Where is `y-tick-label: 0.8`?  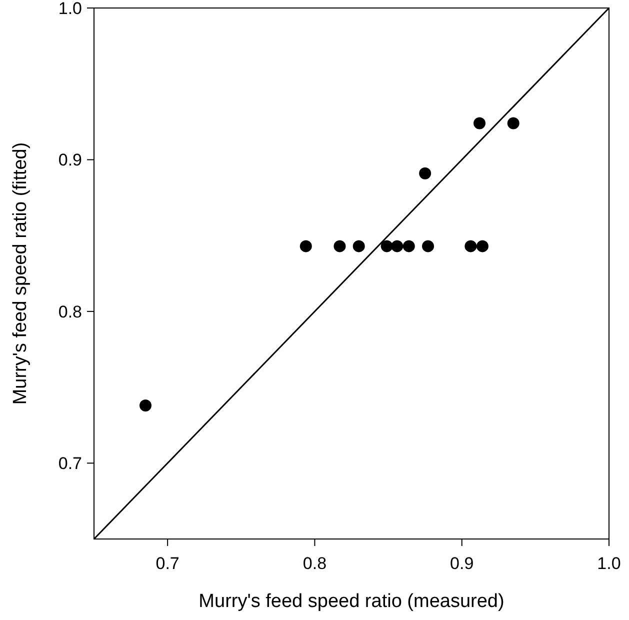 y-tick-label: 0.8 is located at coordinates (70, 312).